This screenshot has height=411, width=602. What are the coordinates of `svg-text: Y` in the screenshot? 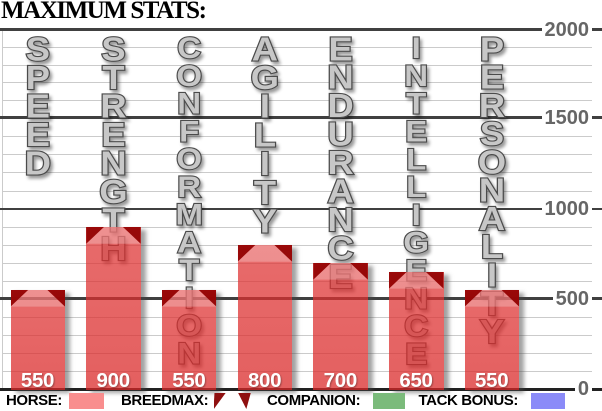 It's located at (265, 222).